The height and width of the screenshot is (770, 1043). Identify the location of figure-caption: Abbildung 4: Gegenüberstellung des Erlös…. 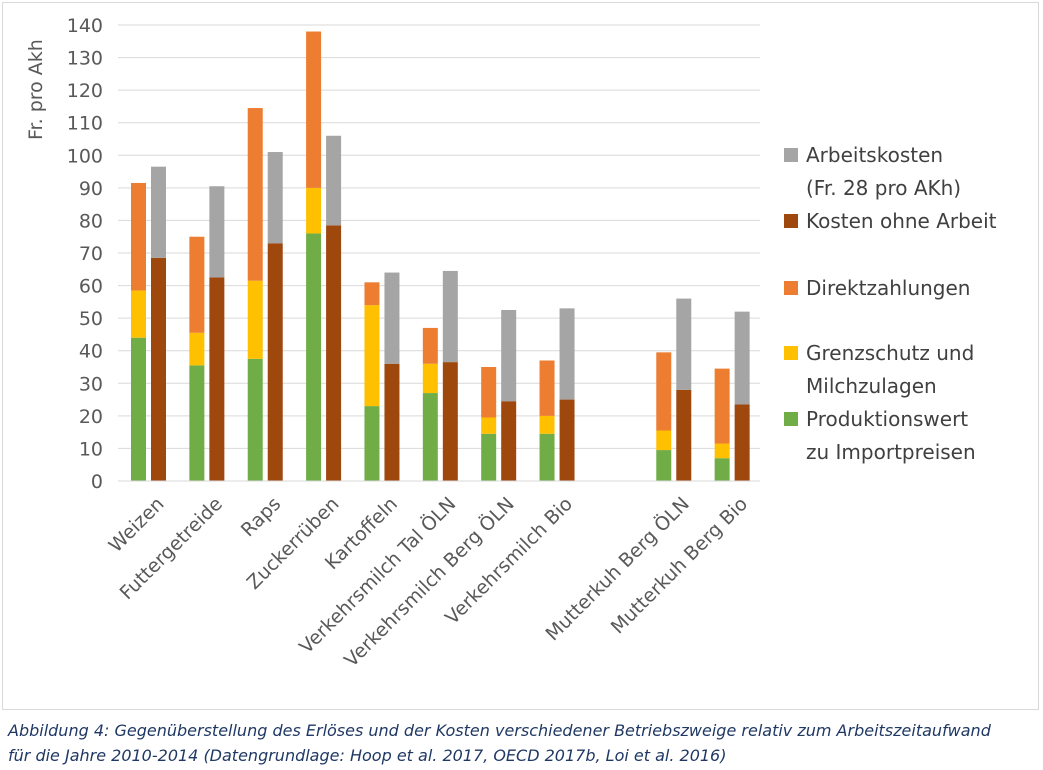
(523, 743).